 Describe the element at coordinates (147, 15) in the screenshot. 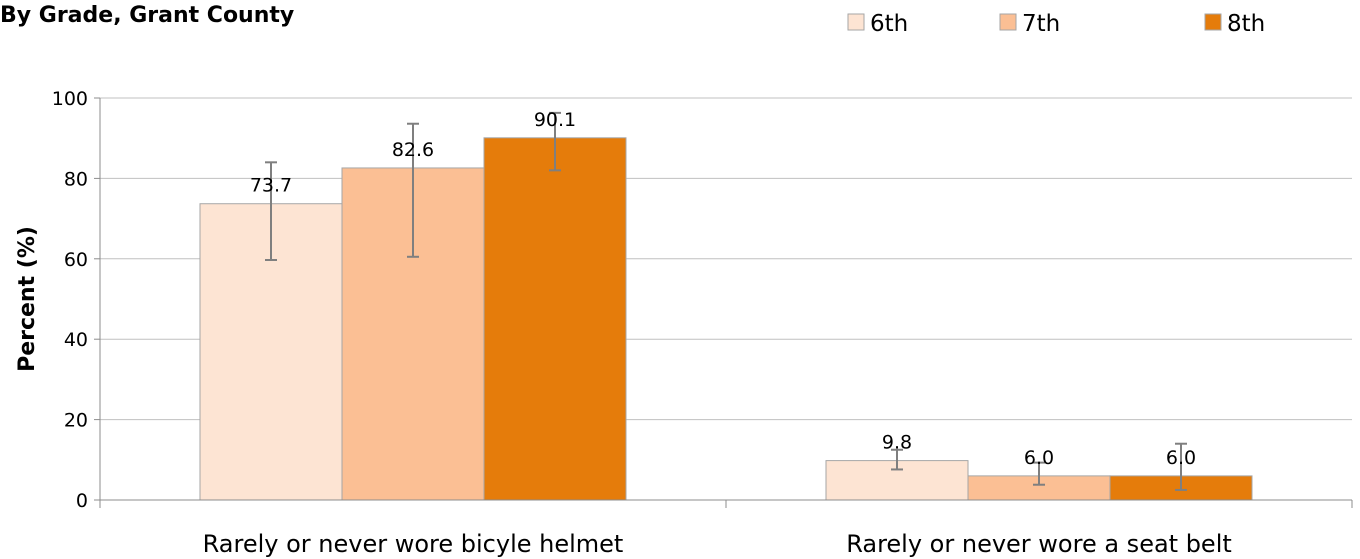

I see `chart-title: By Grade, Grant County` at that location.